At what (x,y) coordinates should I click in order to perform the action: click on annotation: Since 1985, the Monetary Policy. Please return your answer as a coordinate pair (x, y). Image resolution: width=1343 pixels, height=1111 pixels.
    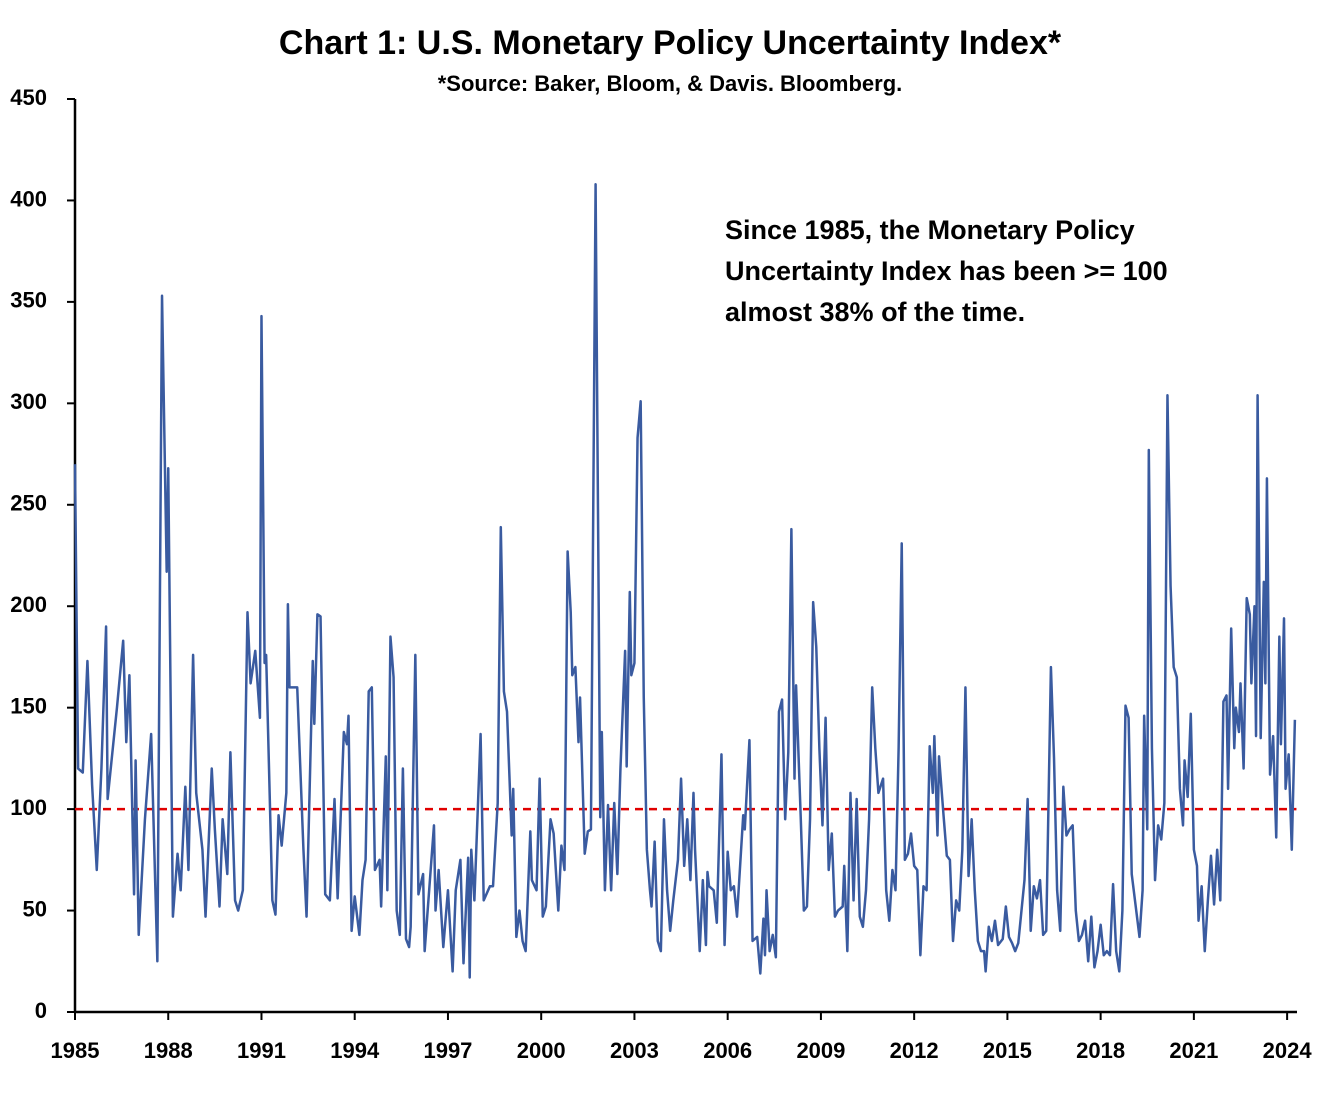
    Looking at the image, I should click on (930, 230).